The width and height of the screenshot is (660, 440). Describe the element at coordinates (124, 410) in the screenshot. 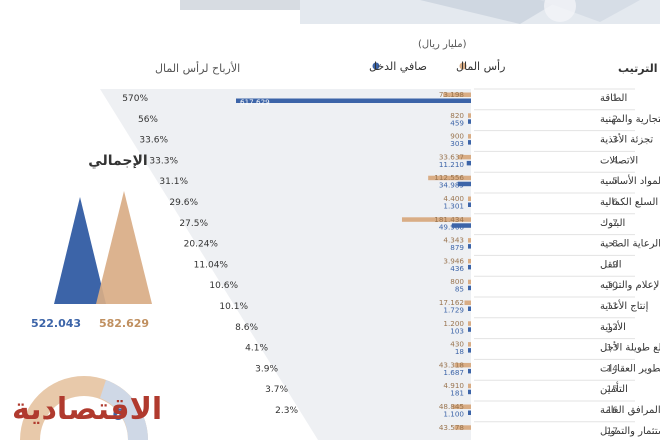

I see `donut-segment-net-income` at that location.